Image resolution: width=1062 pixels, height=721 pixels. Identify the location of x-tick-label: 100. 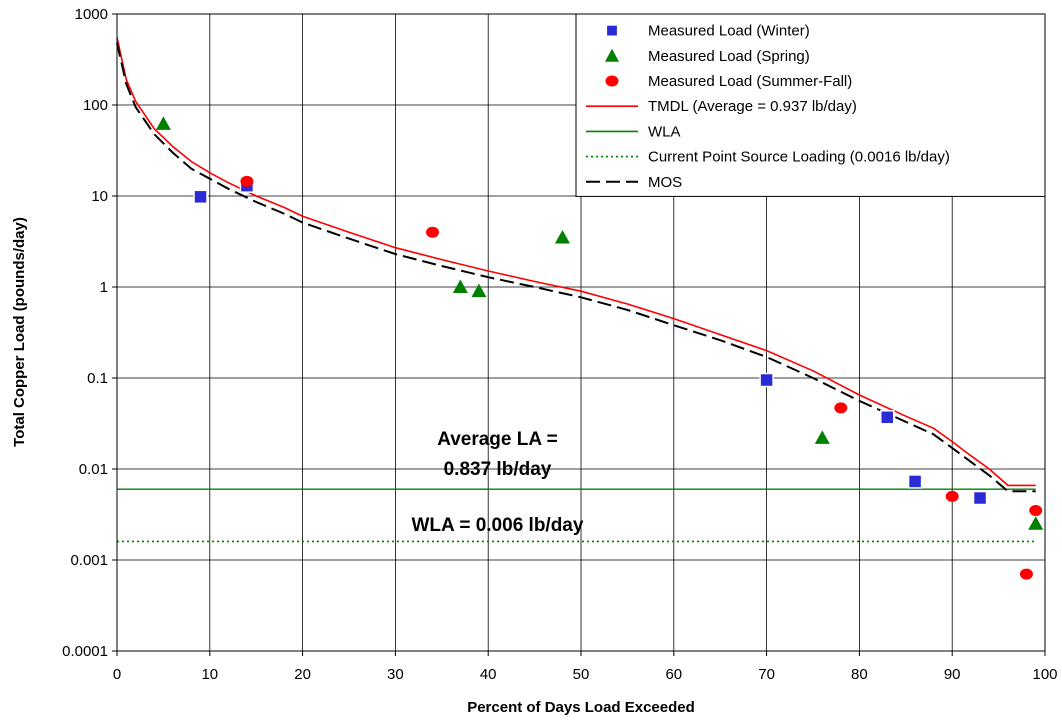
(1044, 674).